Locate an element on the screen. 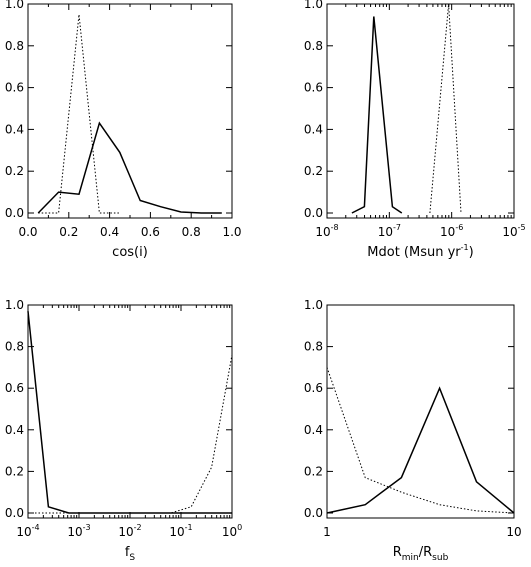 The image size is (531, 567). x-tick-label: 0.2 is located at coordinates (68, 232).